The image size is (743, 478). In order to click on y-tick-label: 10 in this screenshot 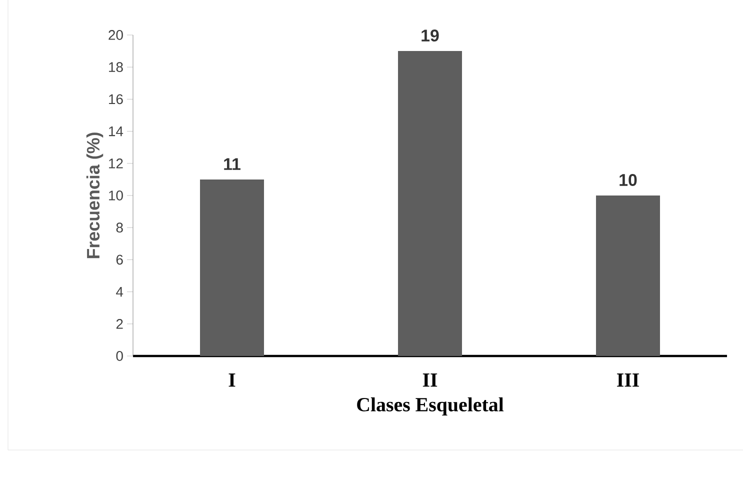, I will do `click(116, 195)`.